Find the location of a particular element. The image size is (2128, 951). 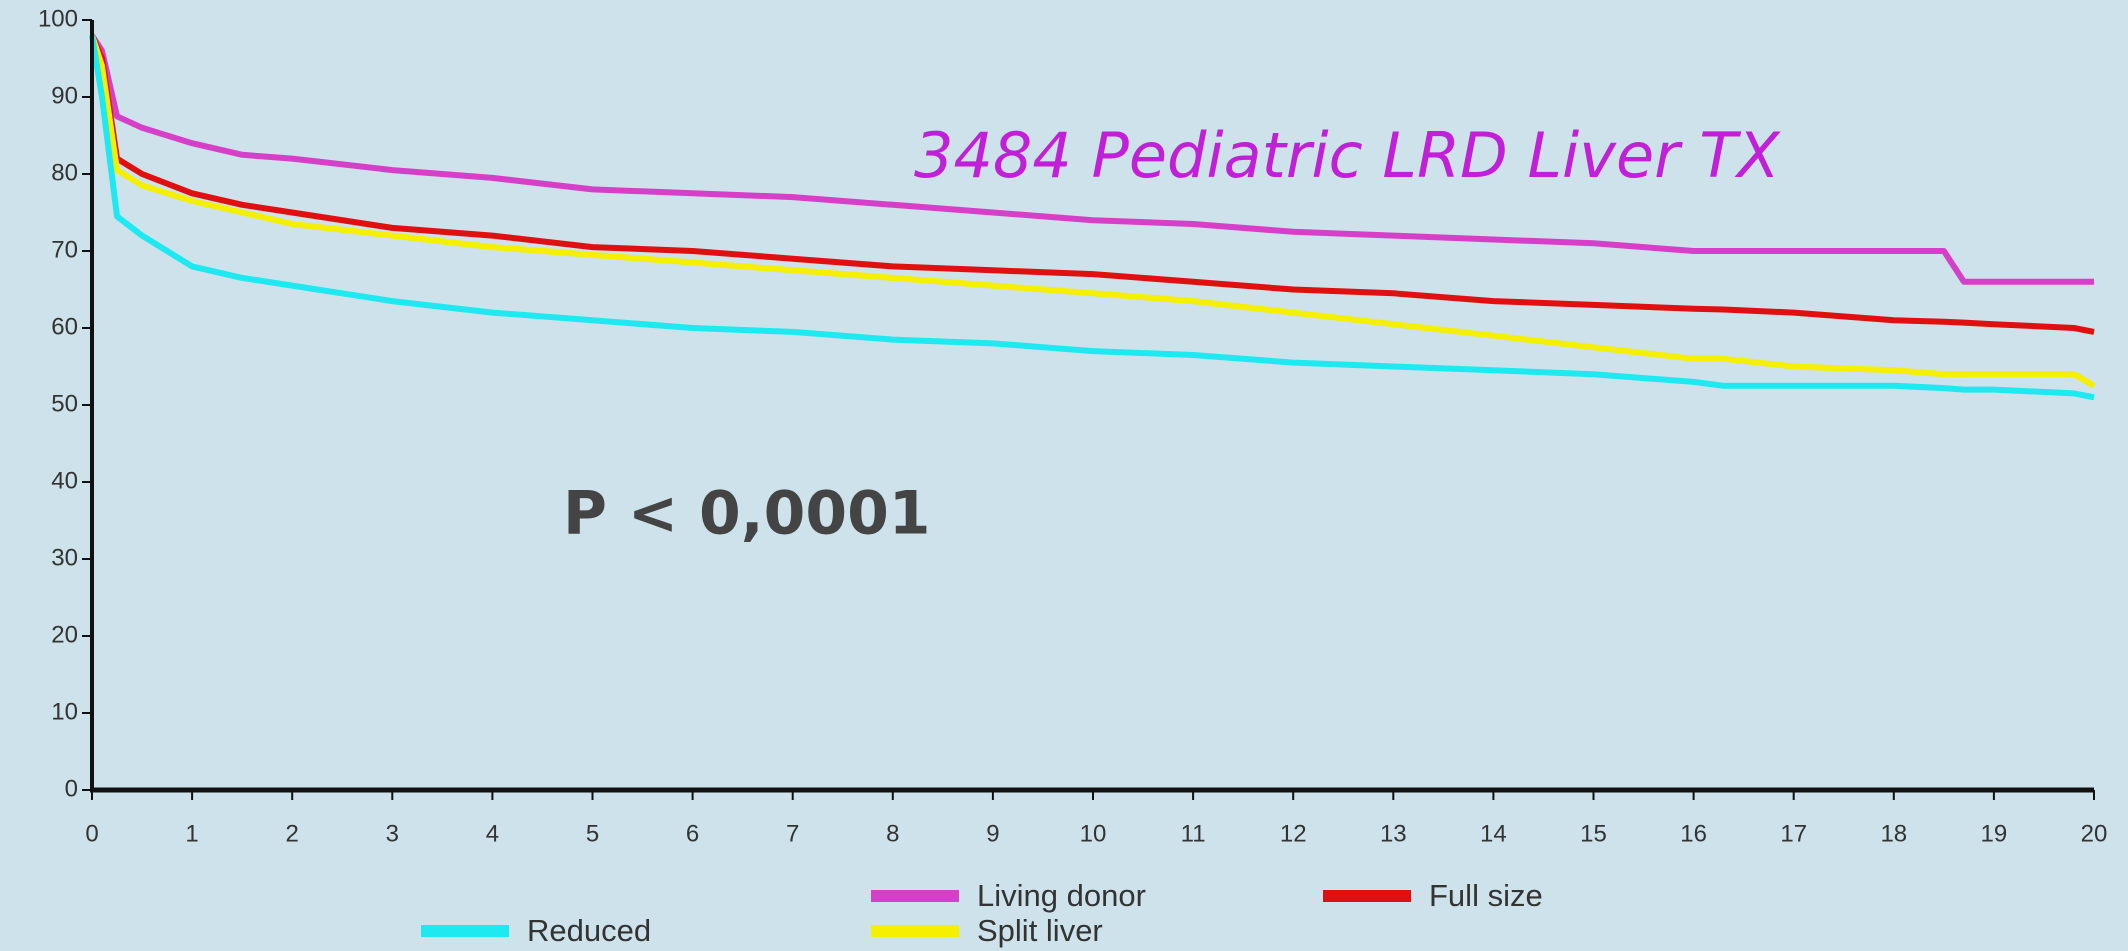

x-tick-label: 18 is located at coordinates (1893, 833).